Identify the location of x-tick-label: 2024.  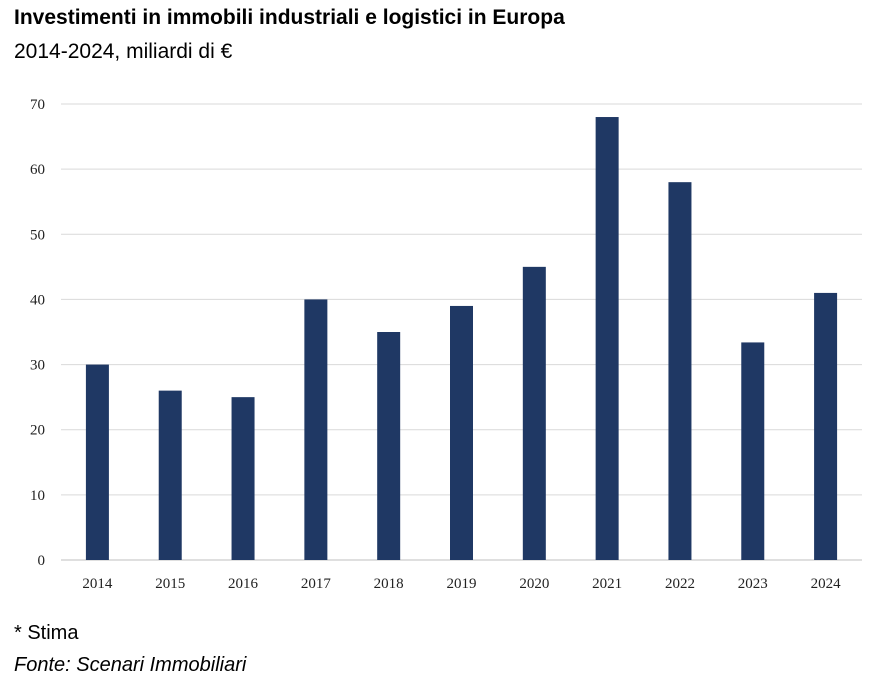
(826, 584).